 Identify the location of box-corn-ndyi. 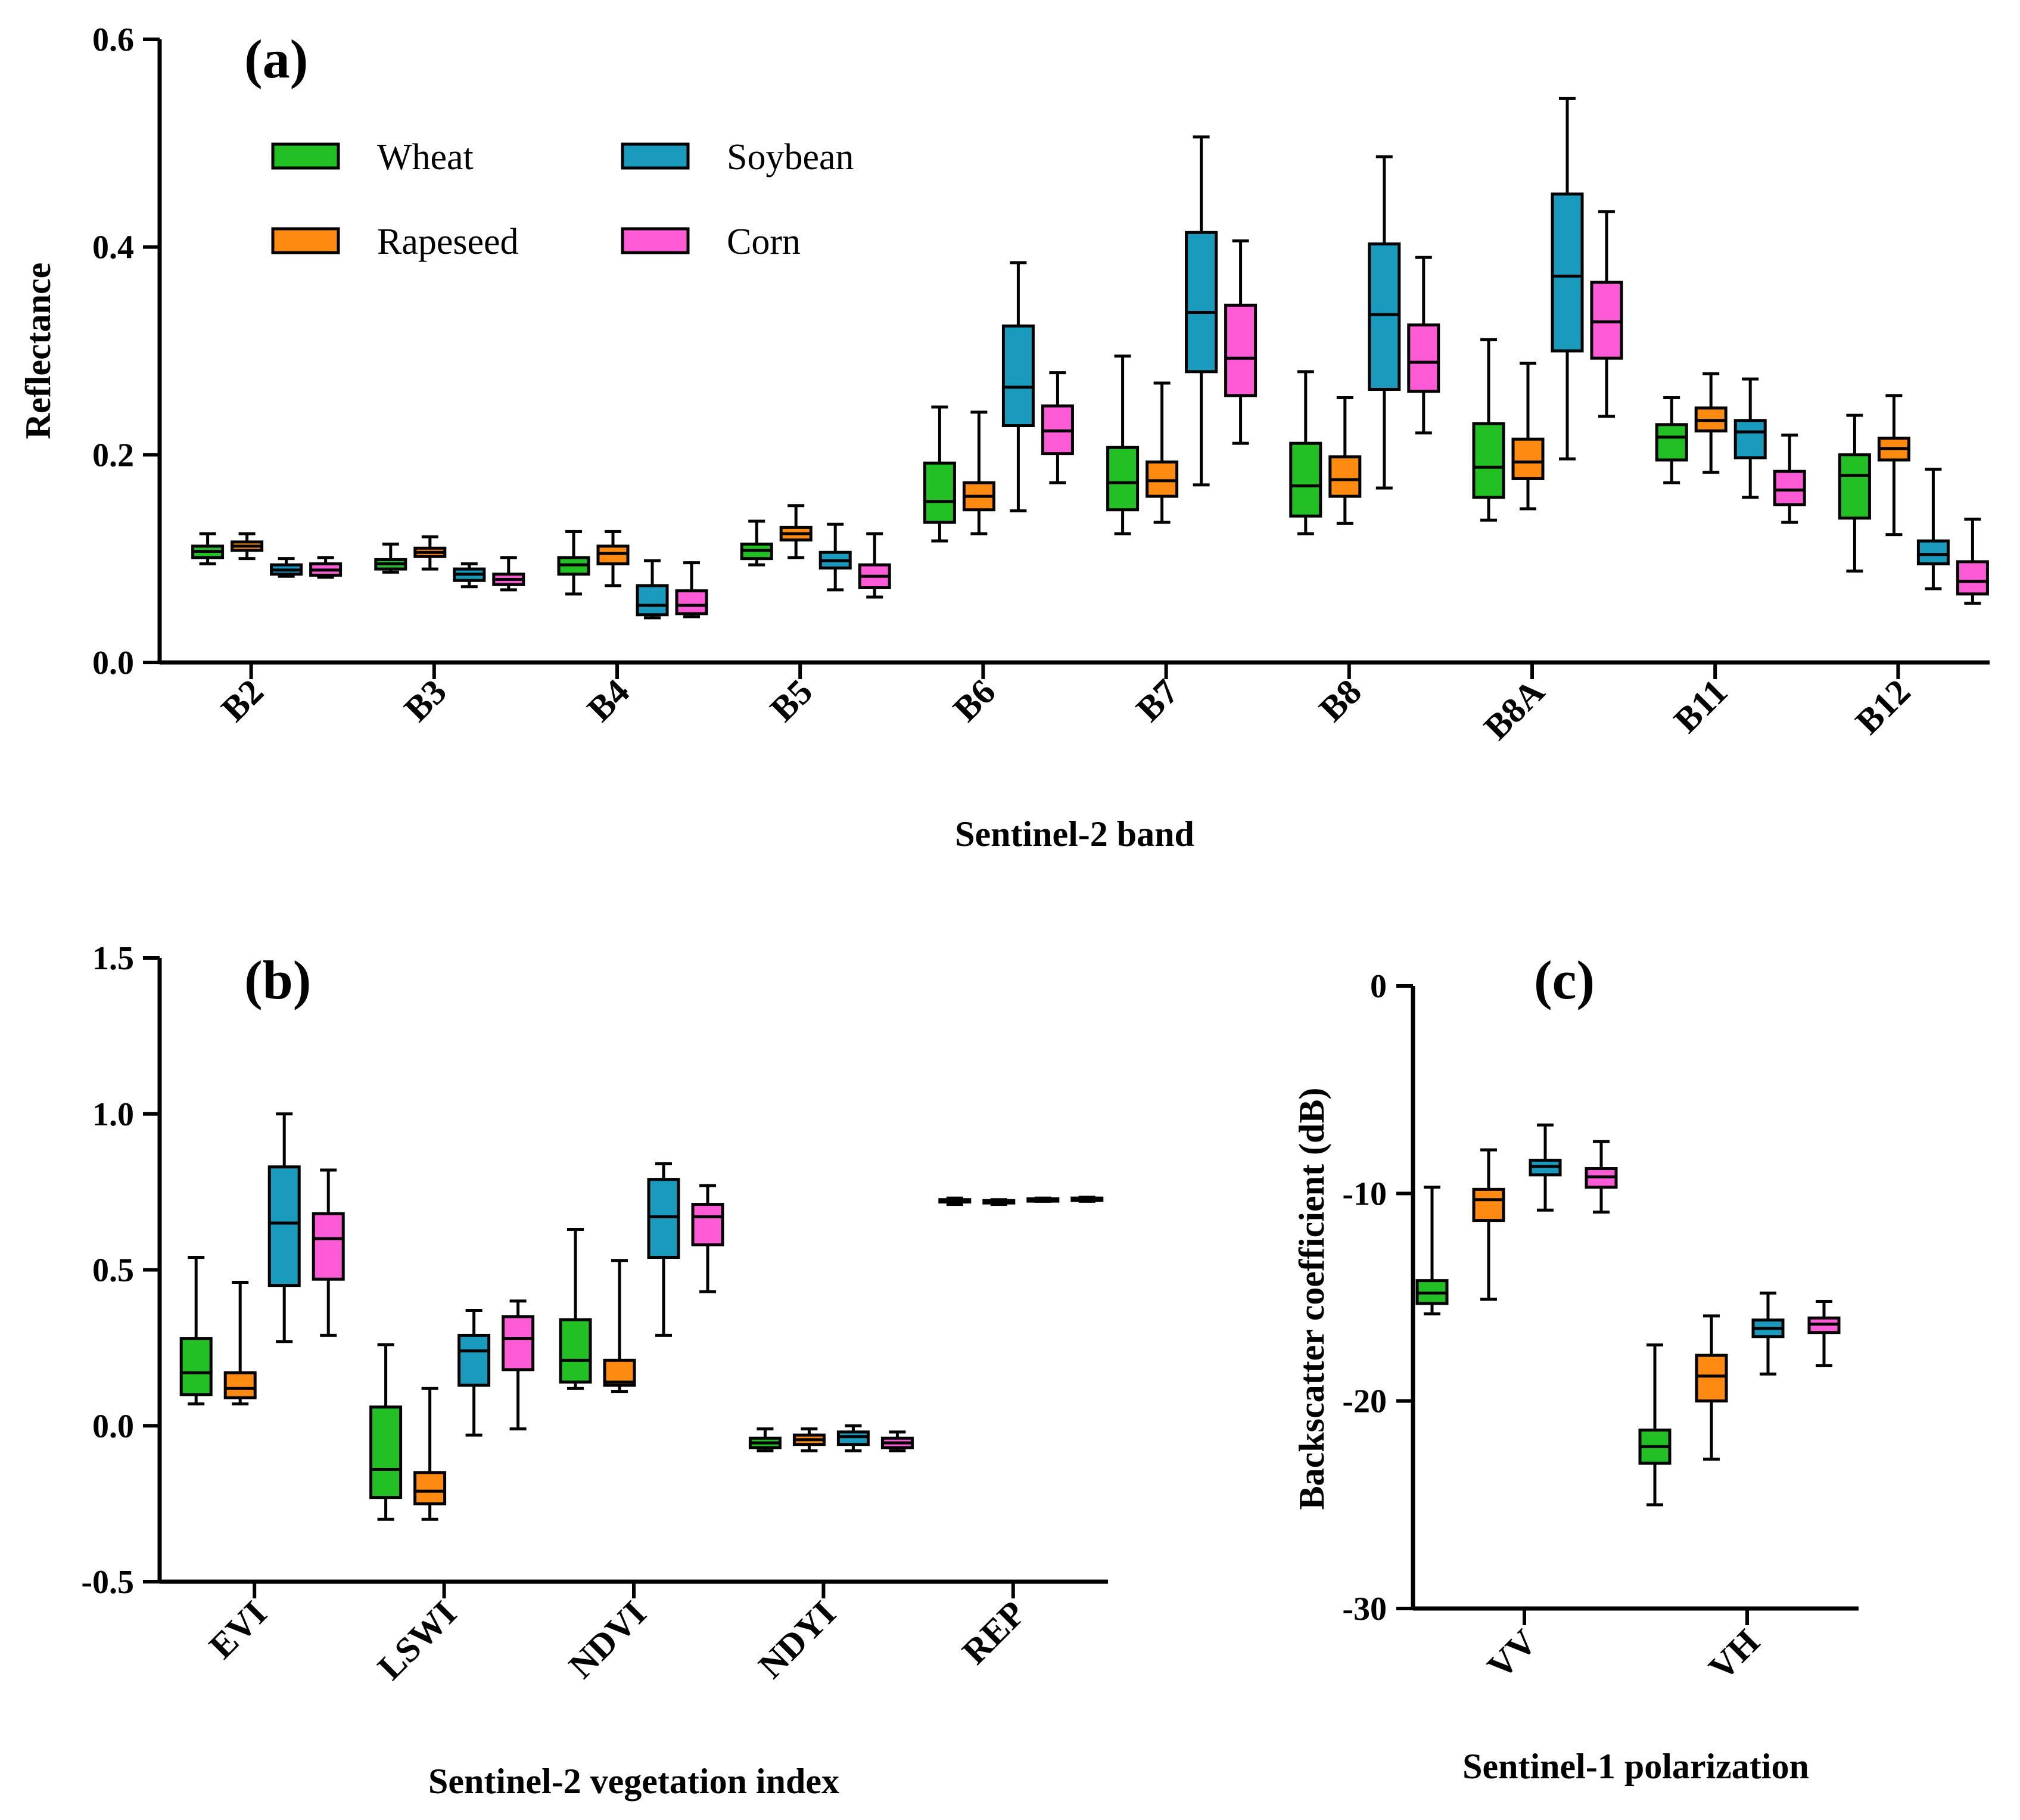
(897, 1441).